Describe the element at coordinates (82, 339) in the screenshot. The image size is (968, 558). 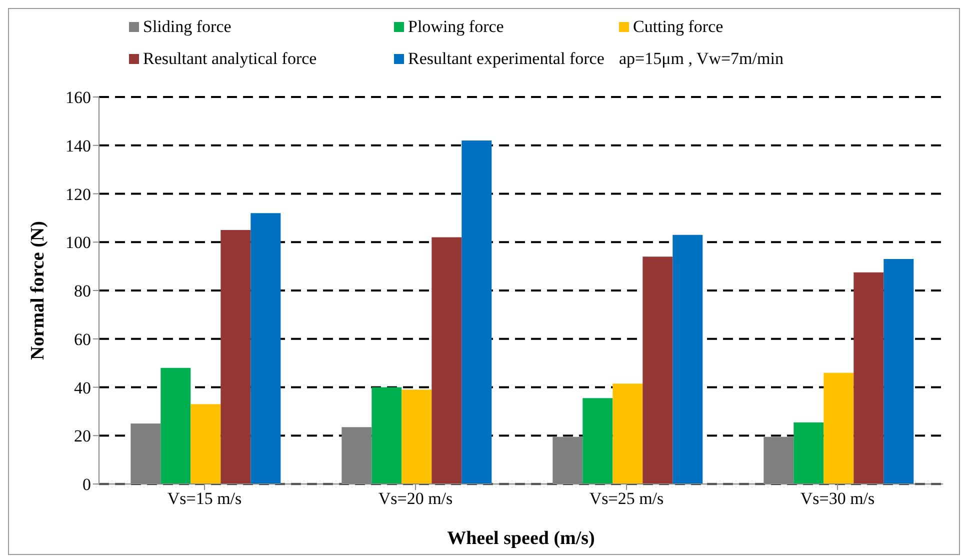
I see `y-tick-label: 60` at that location.